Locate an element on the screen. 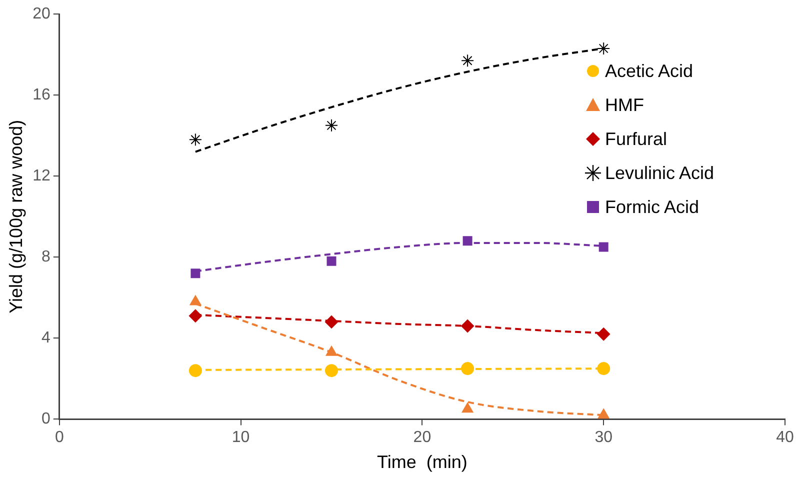  x-tick-label: 30 is located at coordinates (603, 437).